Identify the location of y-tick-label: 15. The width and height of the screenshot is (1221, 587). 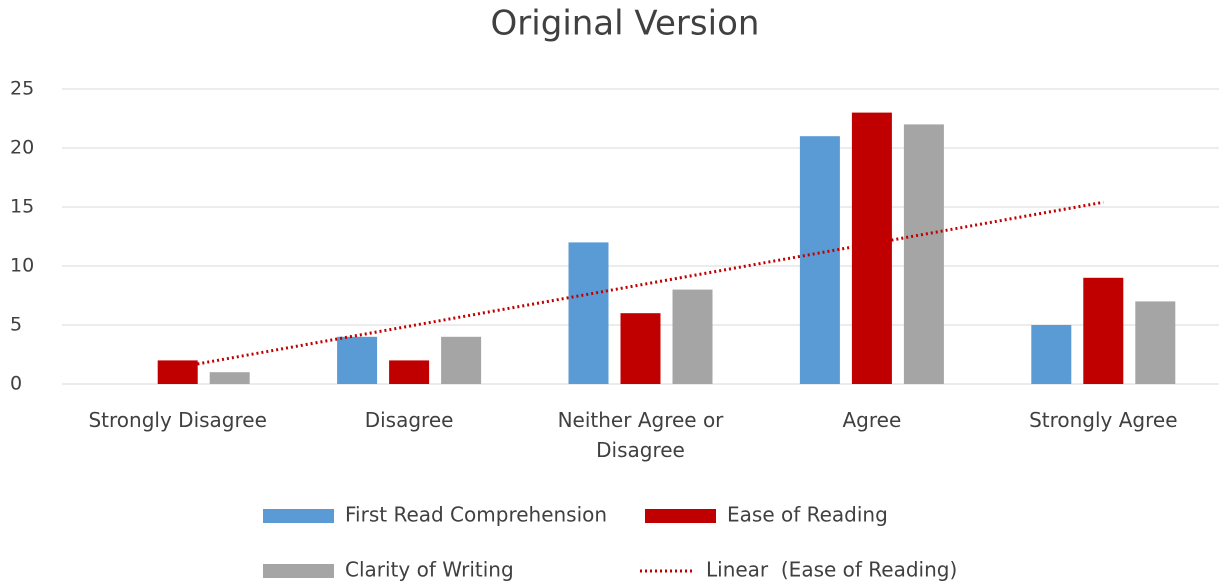
(22, 207).